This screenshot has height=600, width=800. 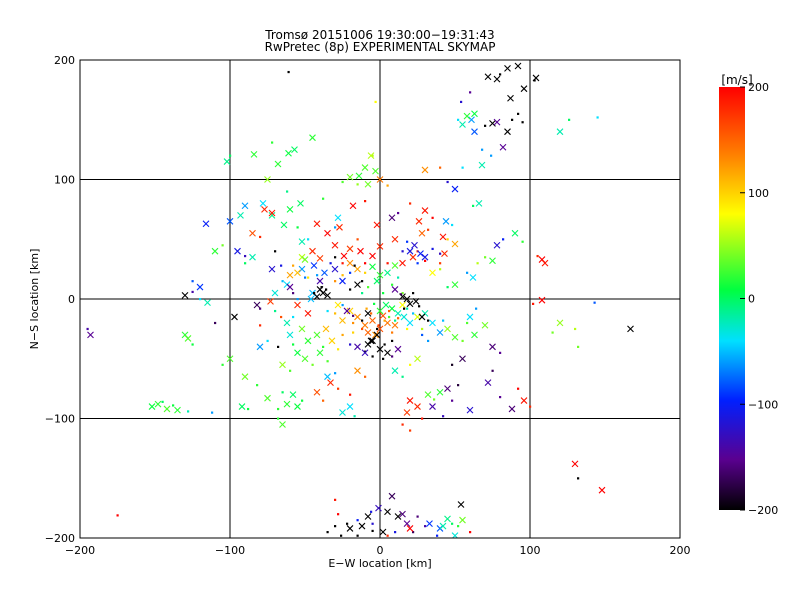 What do you see at coordinates (758, 193) in the screenshot?
I see `colorbar-tick-label: 100` at bounding box center [758, 193].